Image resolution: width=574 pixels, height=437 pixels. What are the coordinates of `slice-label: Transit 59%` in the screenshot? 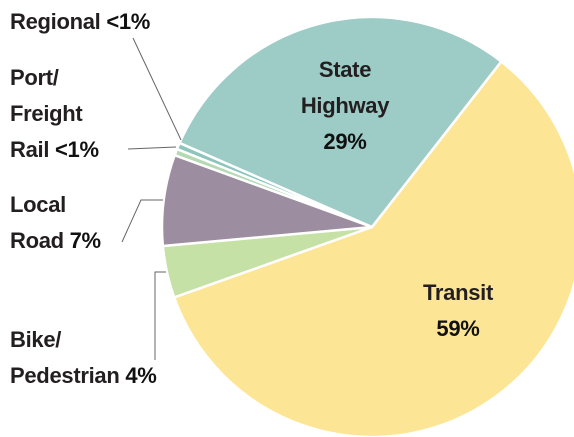 It's located at (458, 311).